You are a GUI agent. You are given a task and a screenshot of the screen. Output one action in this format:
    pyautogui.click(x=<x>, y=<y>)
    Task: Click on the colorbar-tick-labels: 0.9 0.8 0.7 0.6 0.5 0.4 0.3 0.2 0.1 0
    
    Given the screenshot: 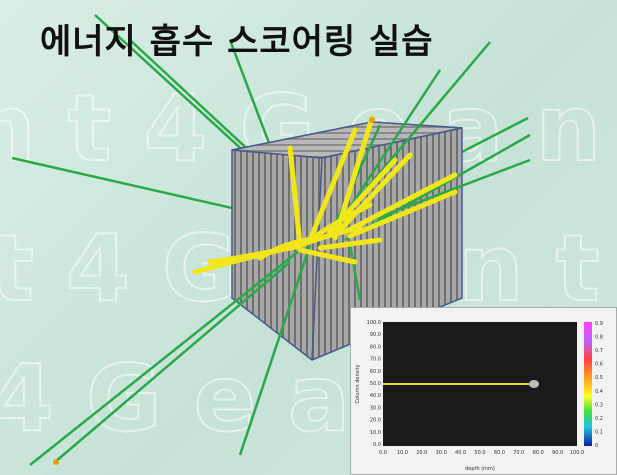 What is the action you would take?
    pyautogui.click(x=599, y=385)
    